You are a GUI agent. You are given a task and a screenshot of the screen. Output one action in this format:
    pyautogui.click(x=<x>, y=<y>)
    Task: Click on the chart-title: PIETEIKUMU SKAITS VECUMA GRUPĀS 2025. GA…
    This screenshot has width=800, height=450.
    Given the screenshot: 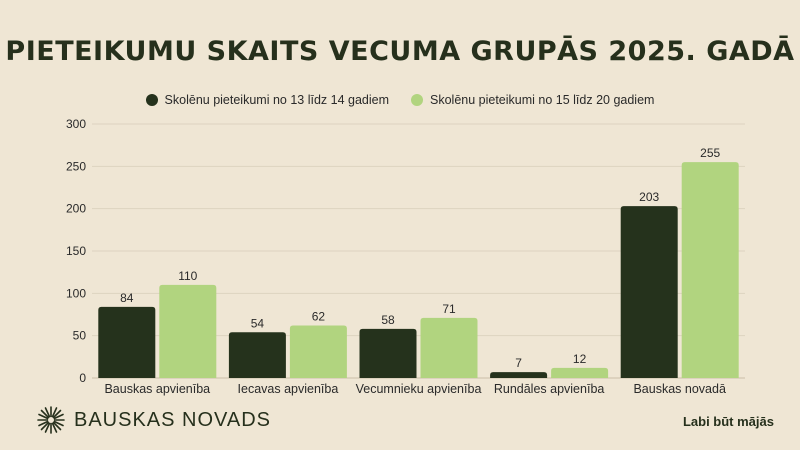 What is the action you would take?
    pyautogui.click(x=400, y=51)
    